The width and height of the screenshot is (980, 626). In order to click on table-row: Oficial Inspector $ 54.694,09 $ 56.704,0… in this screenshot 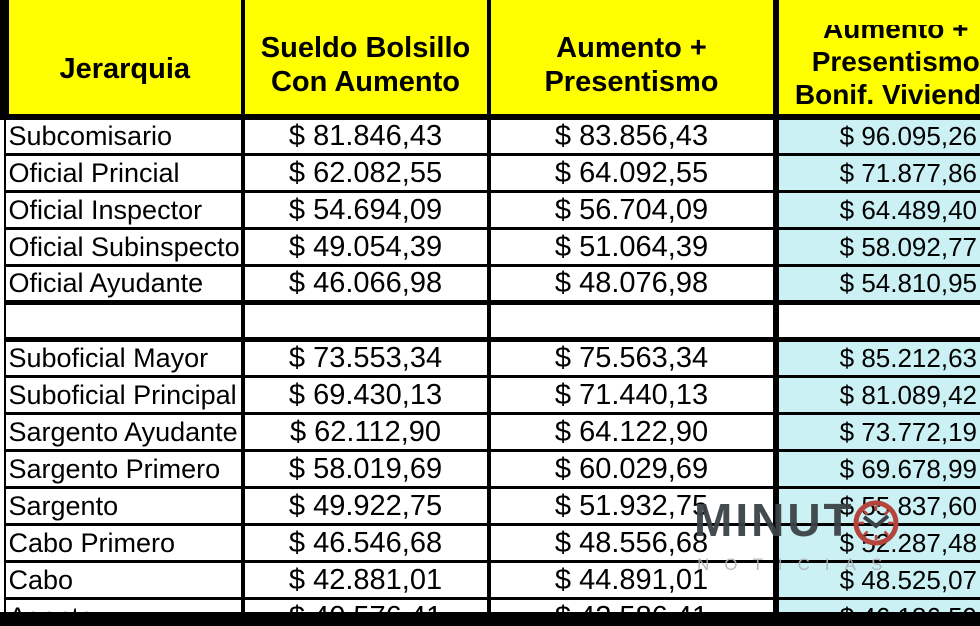, I will do `click(491, 210)`.